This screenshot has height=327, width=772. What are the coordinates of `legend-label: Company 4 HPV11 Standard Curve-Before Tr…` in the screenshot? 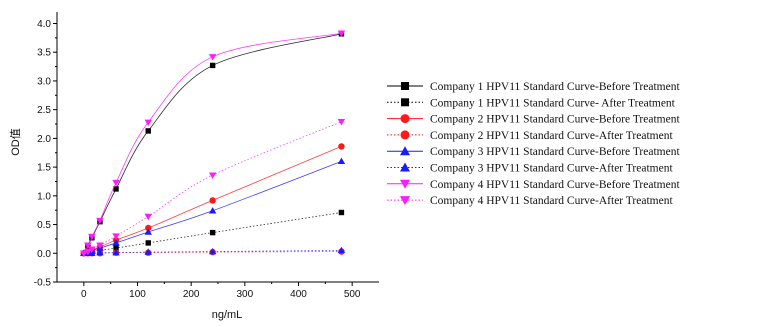 It's located at (555, 185).